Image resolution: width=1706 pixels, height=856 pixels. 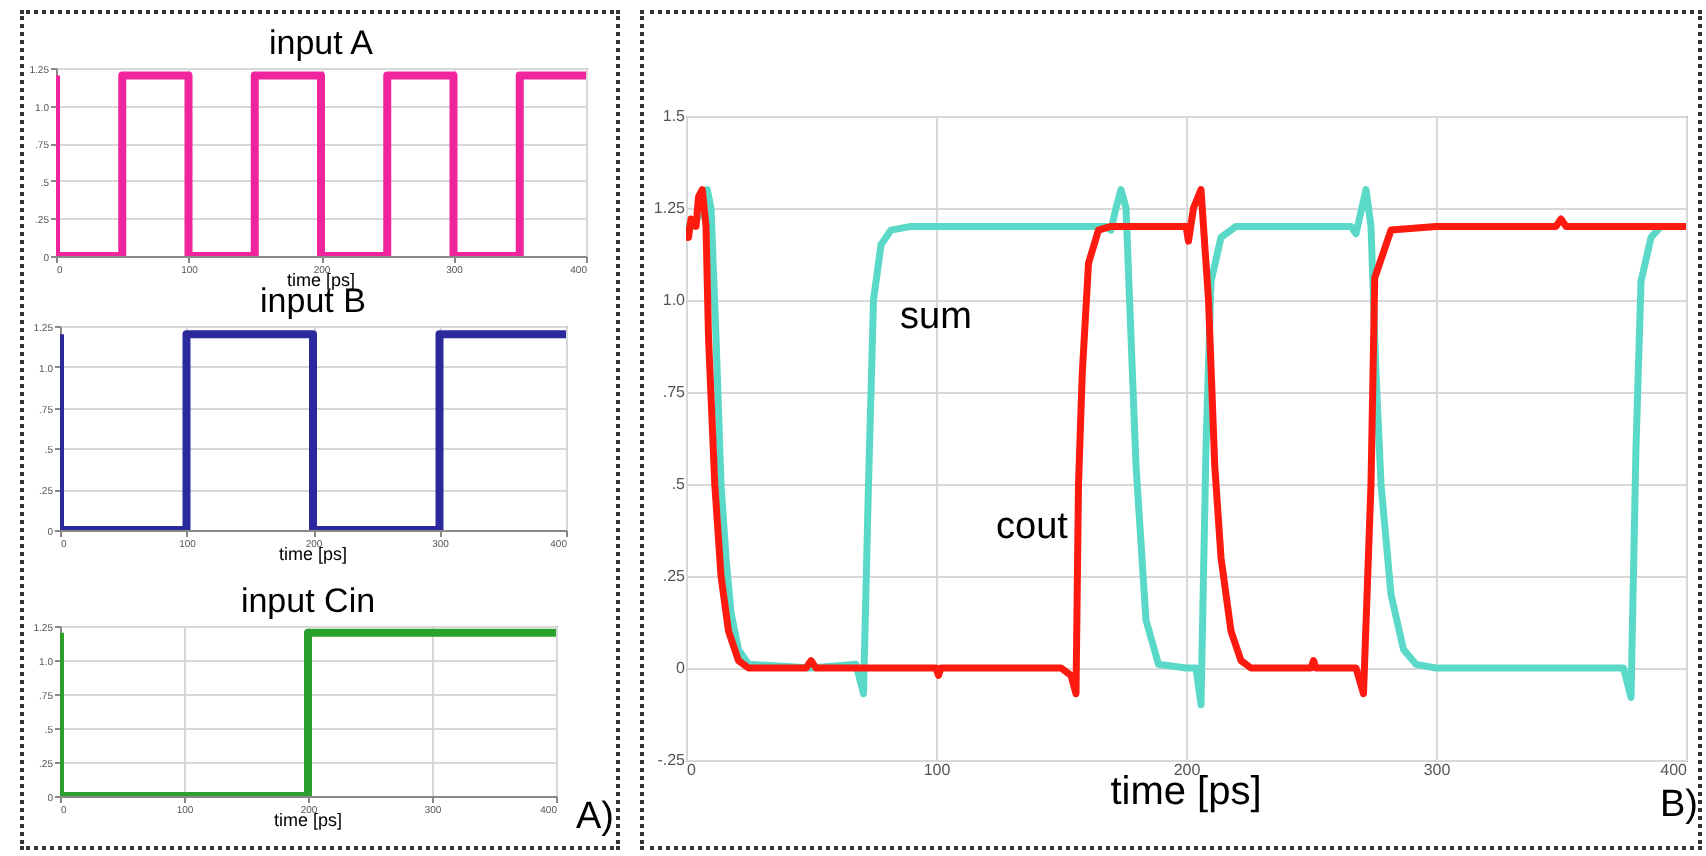 I want to click on x-tick-label: 100, so click(x=937, y=770).